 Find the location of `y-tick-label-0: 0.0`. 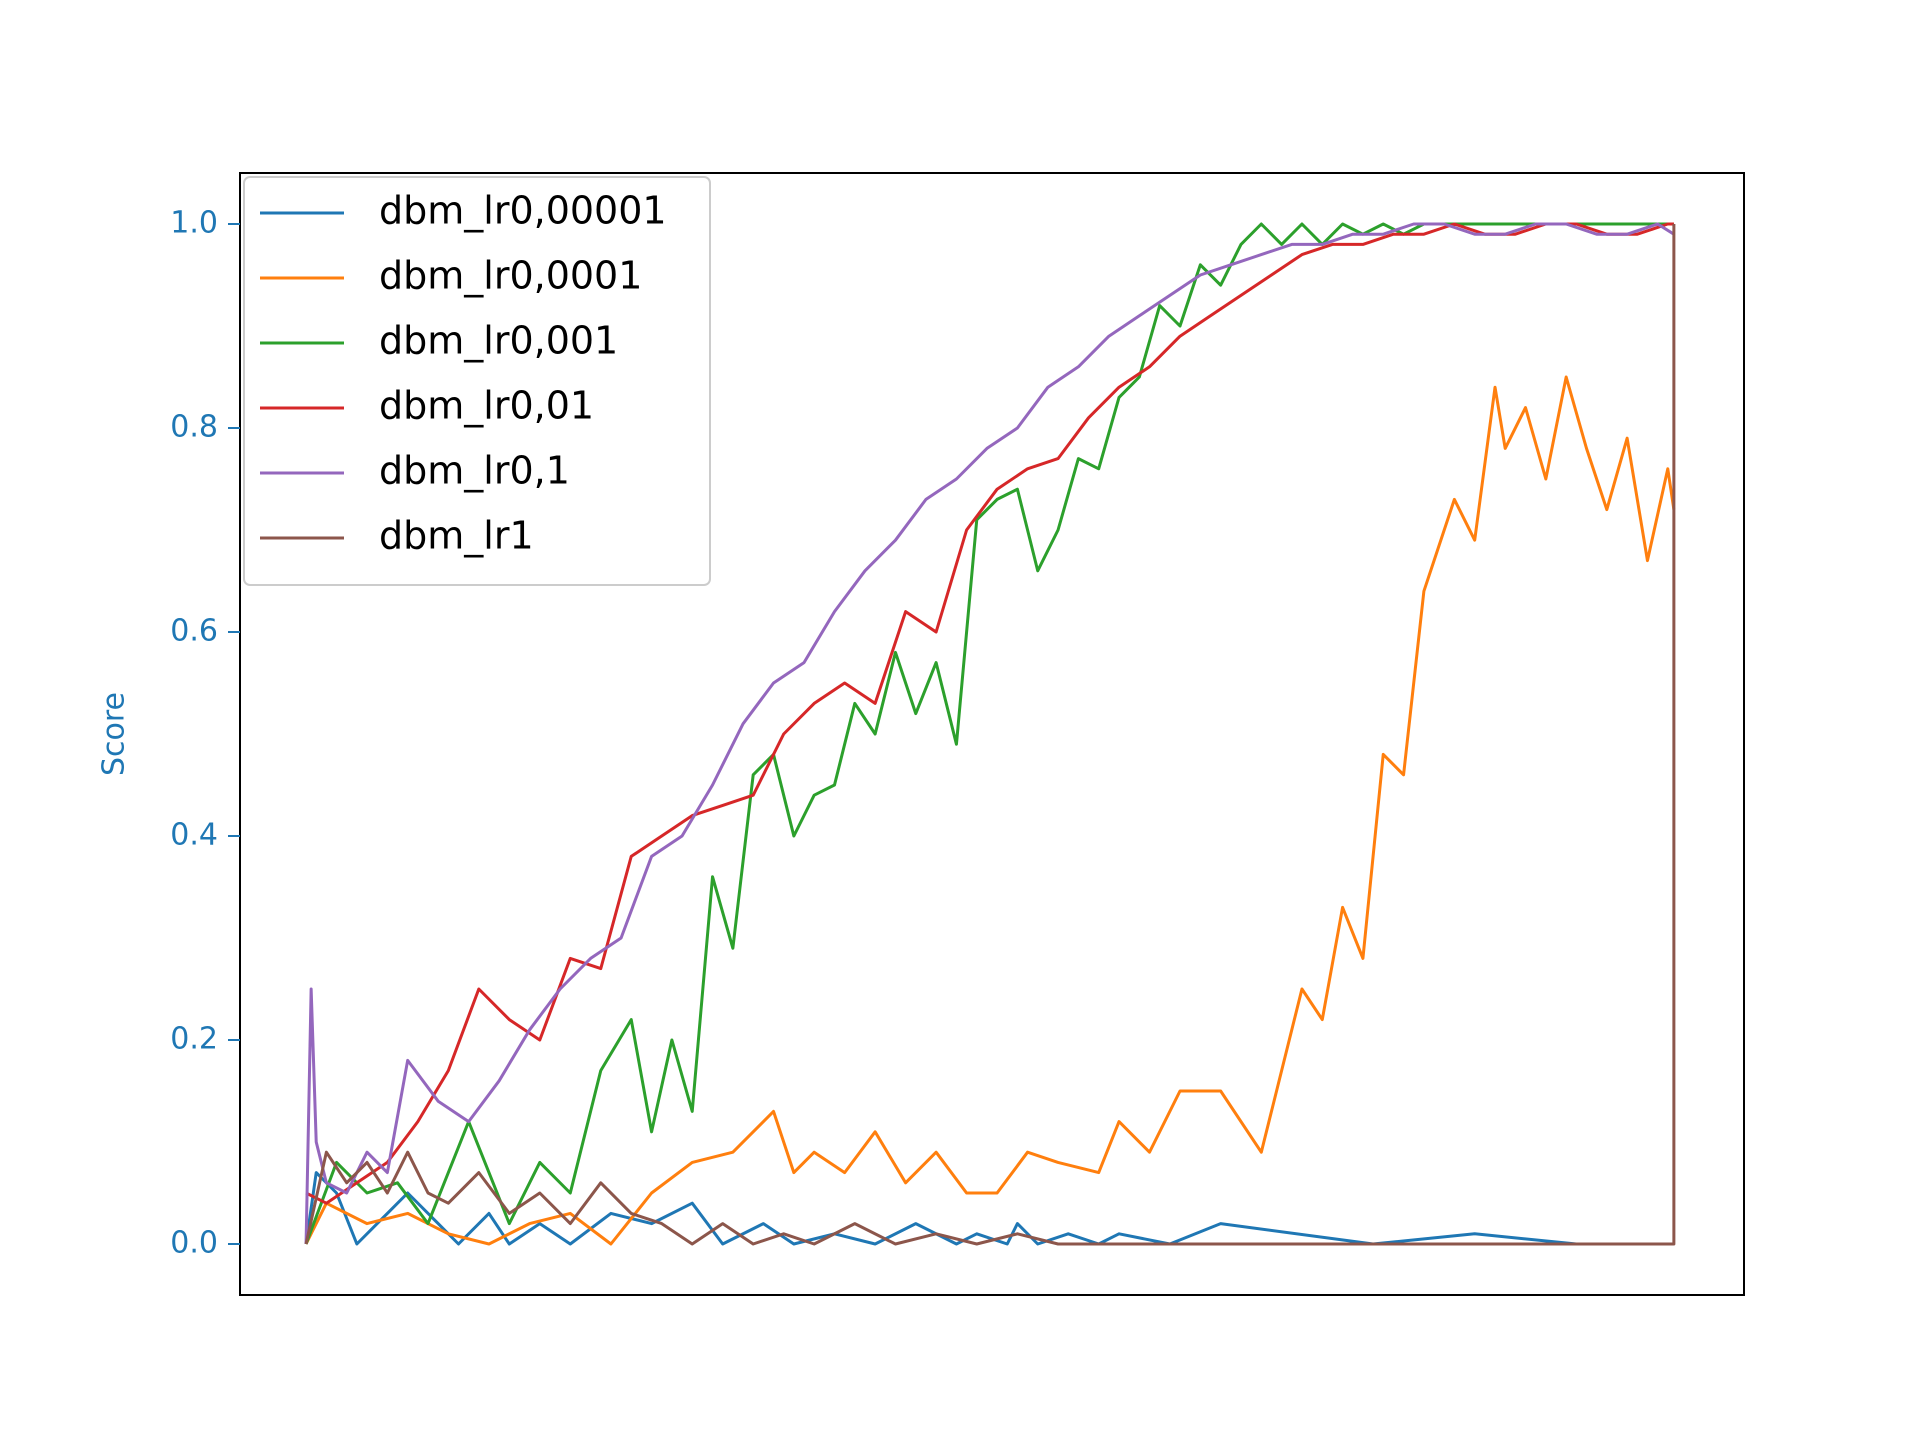

y-tick-label-0: 0.0 is located at coordinates (194, 1243).